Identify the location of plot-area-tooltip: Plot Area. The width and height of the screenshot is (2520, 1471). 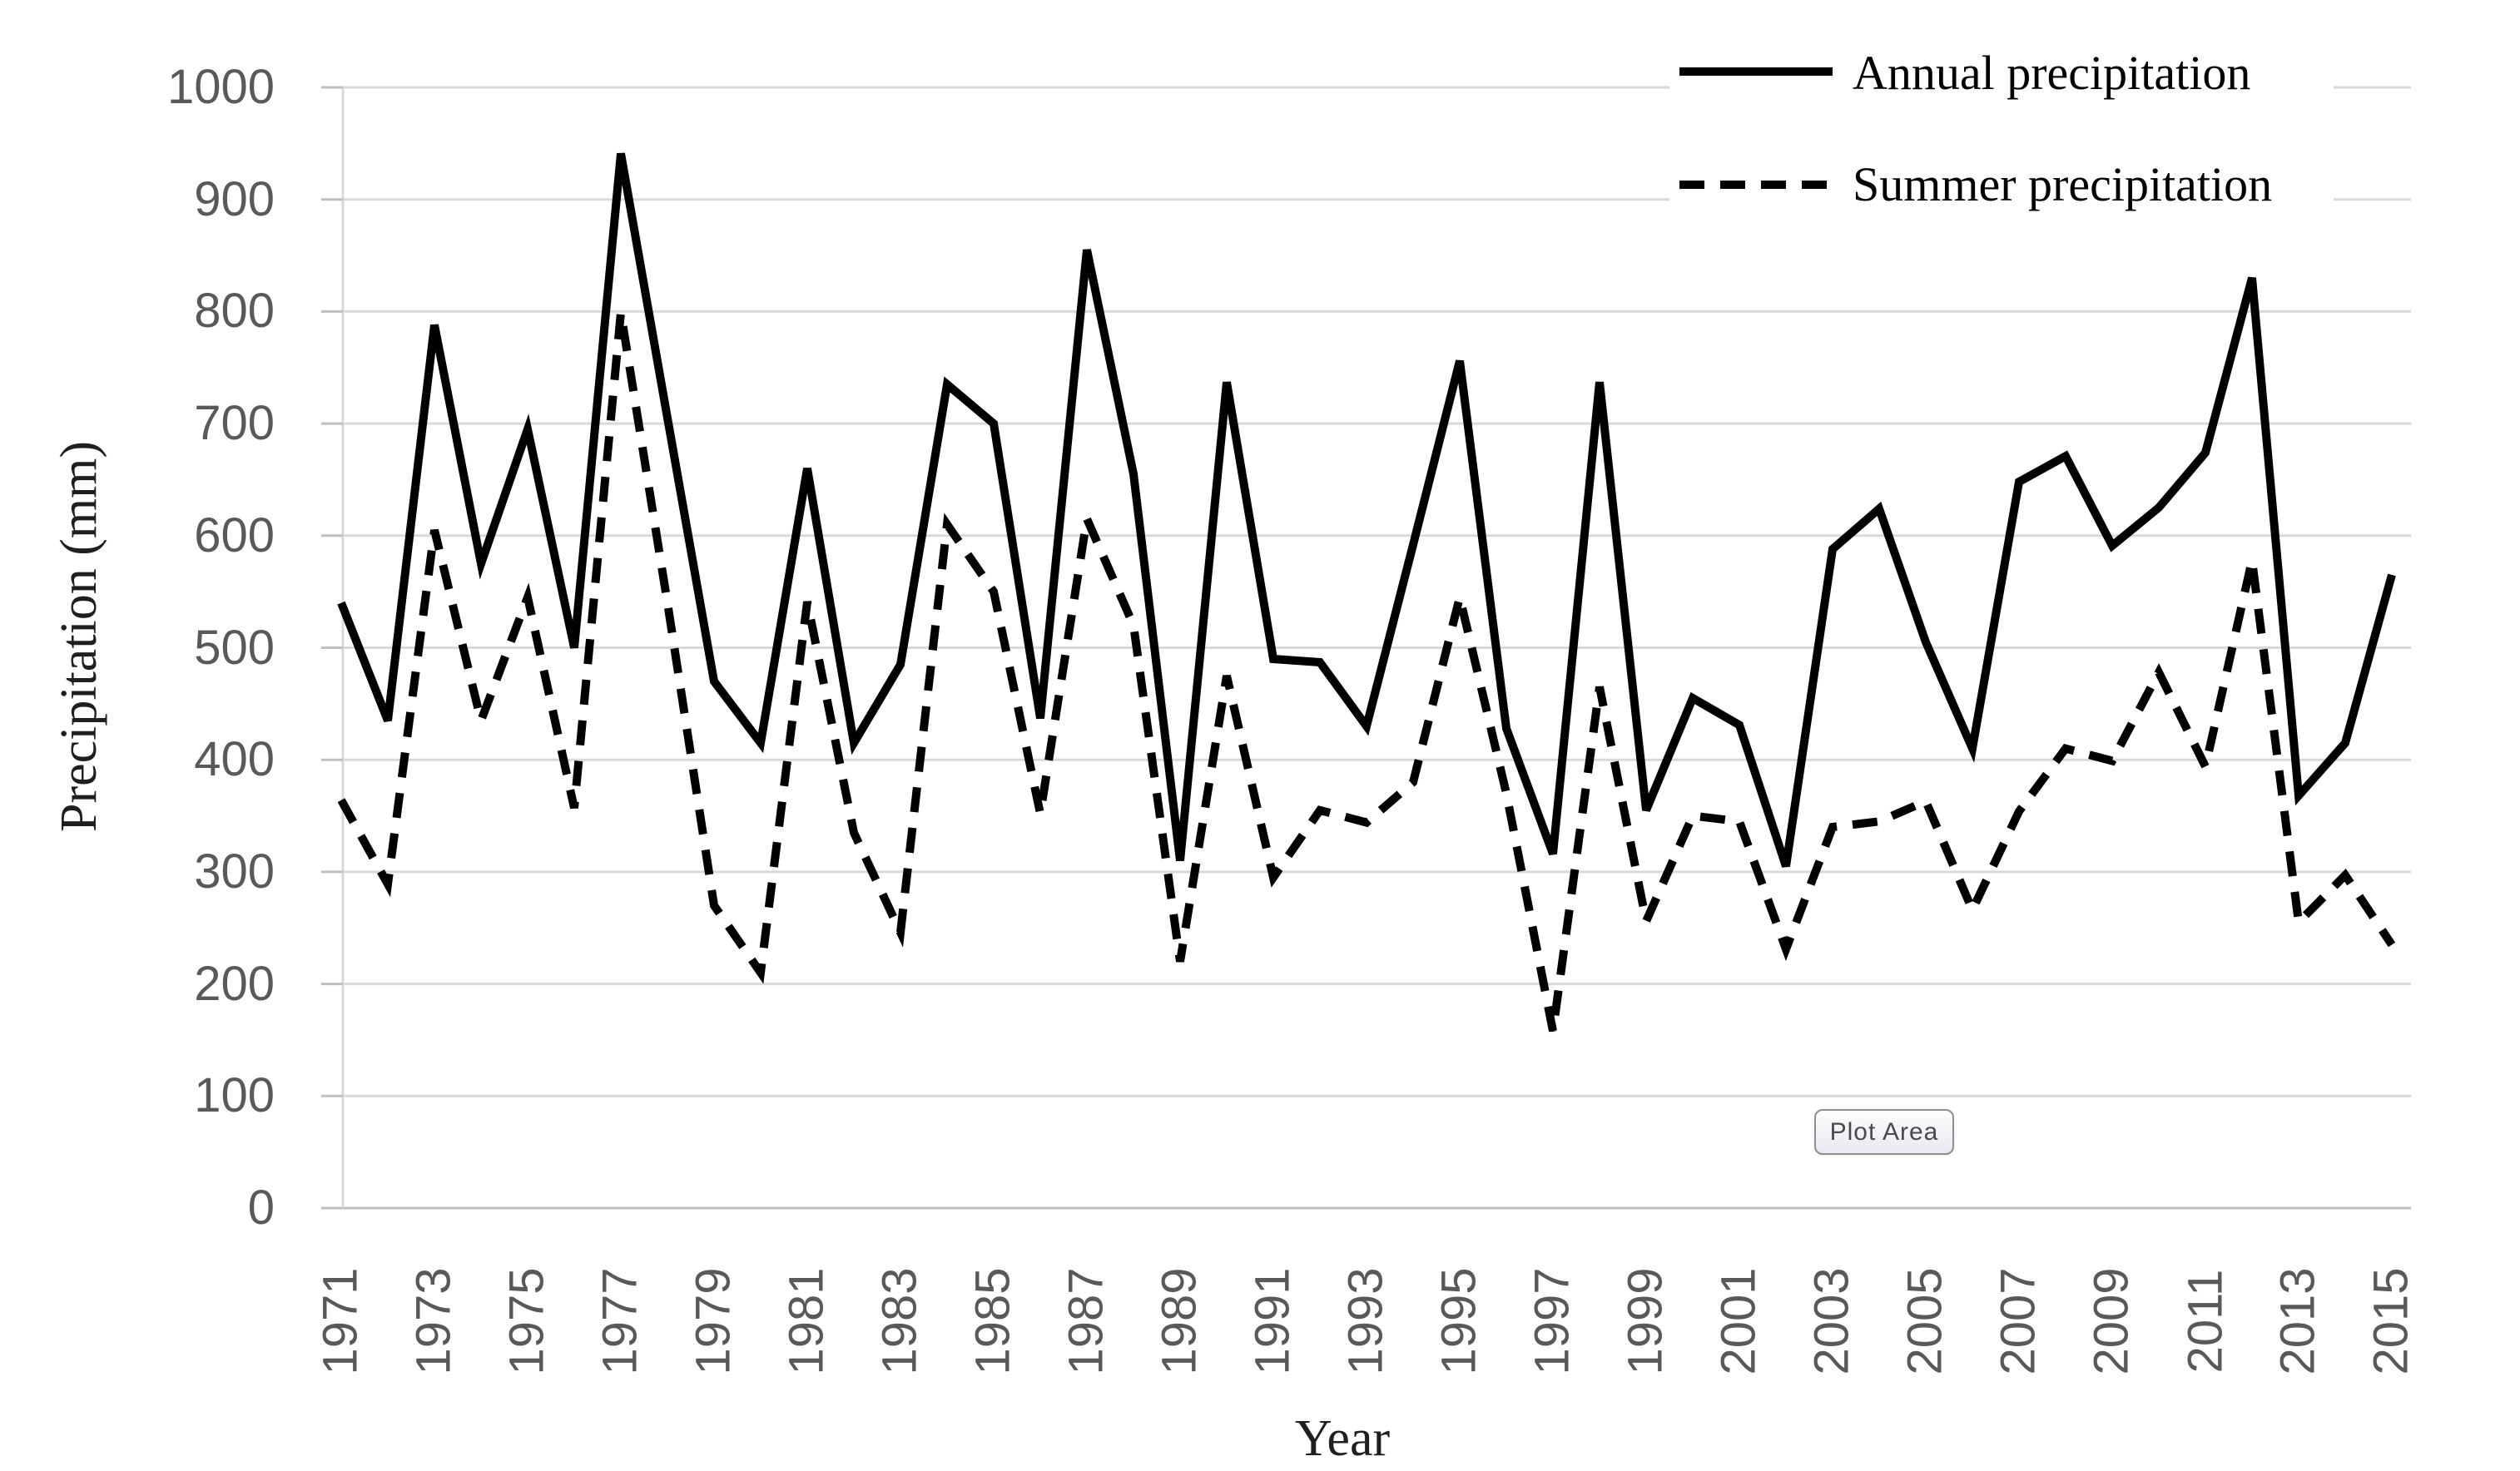
(1884, 1132).